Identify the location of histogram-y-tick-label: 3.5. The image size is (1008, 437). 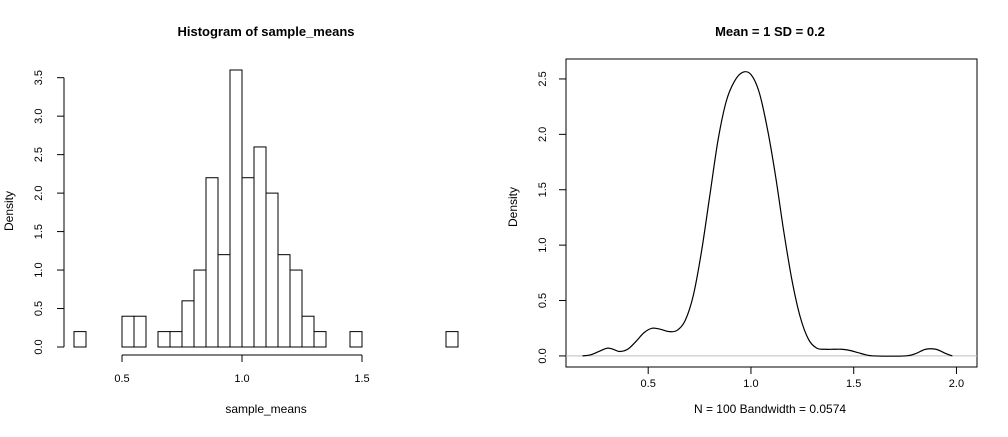
(39, 77).